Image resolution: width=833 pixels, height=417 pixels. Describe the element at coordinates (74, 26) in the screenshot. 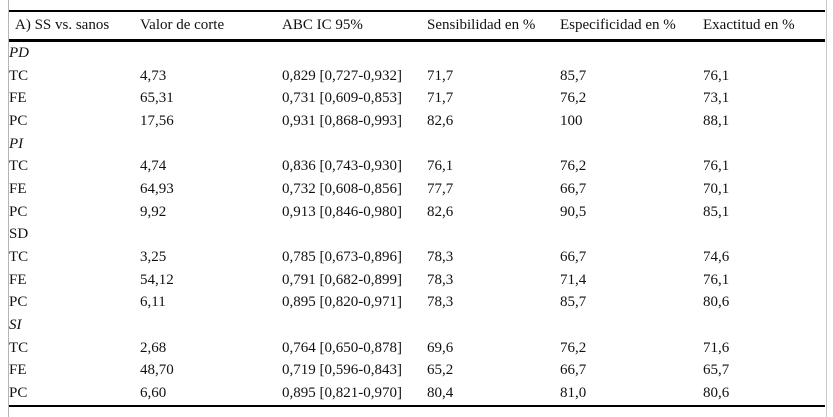

I see `column-header: A) SS vs. sanos` at that location.